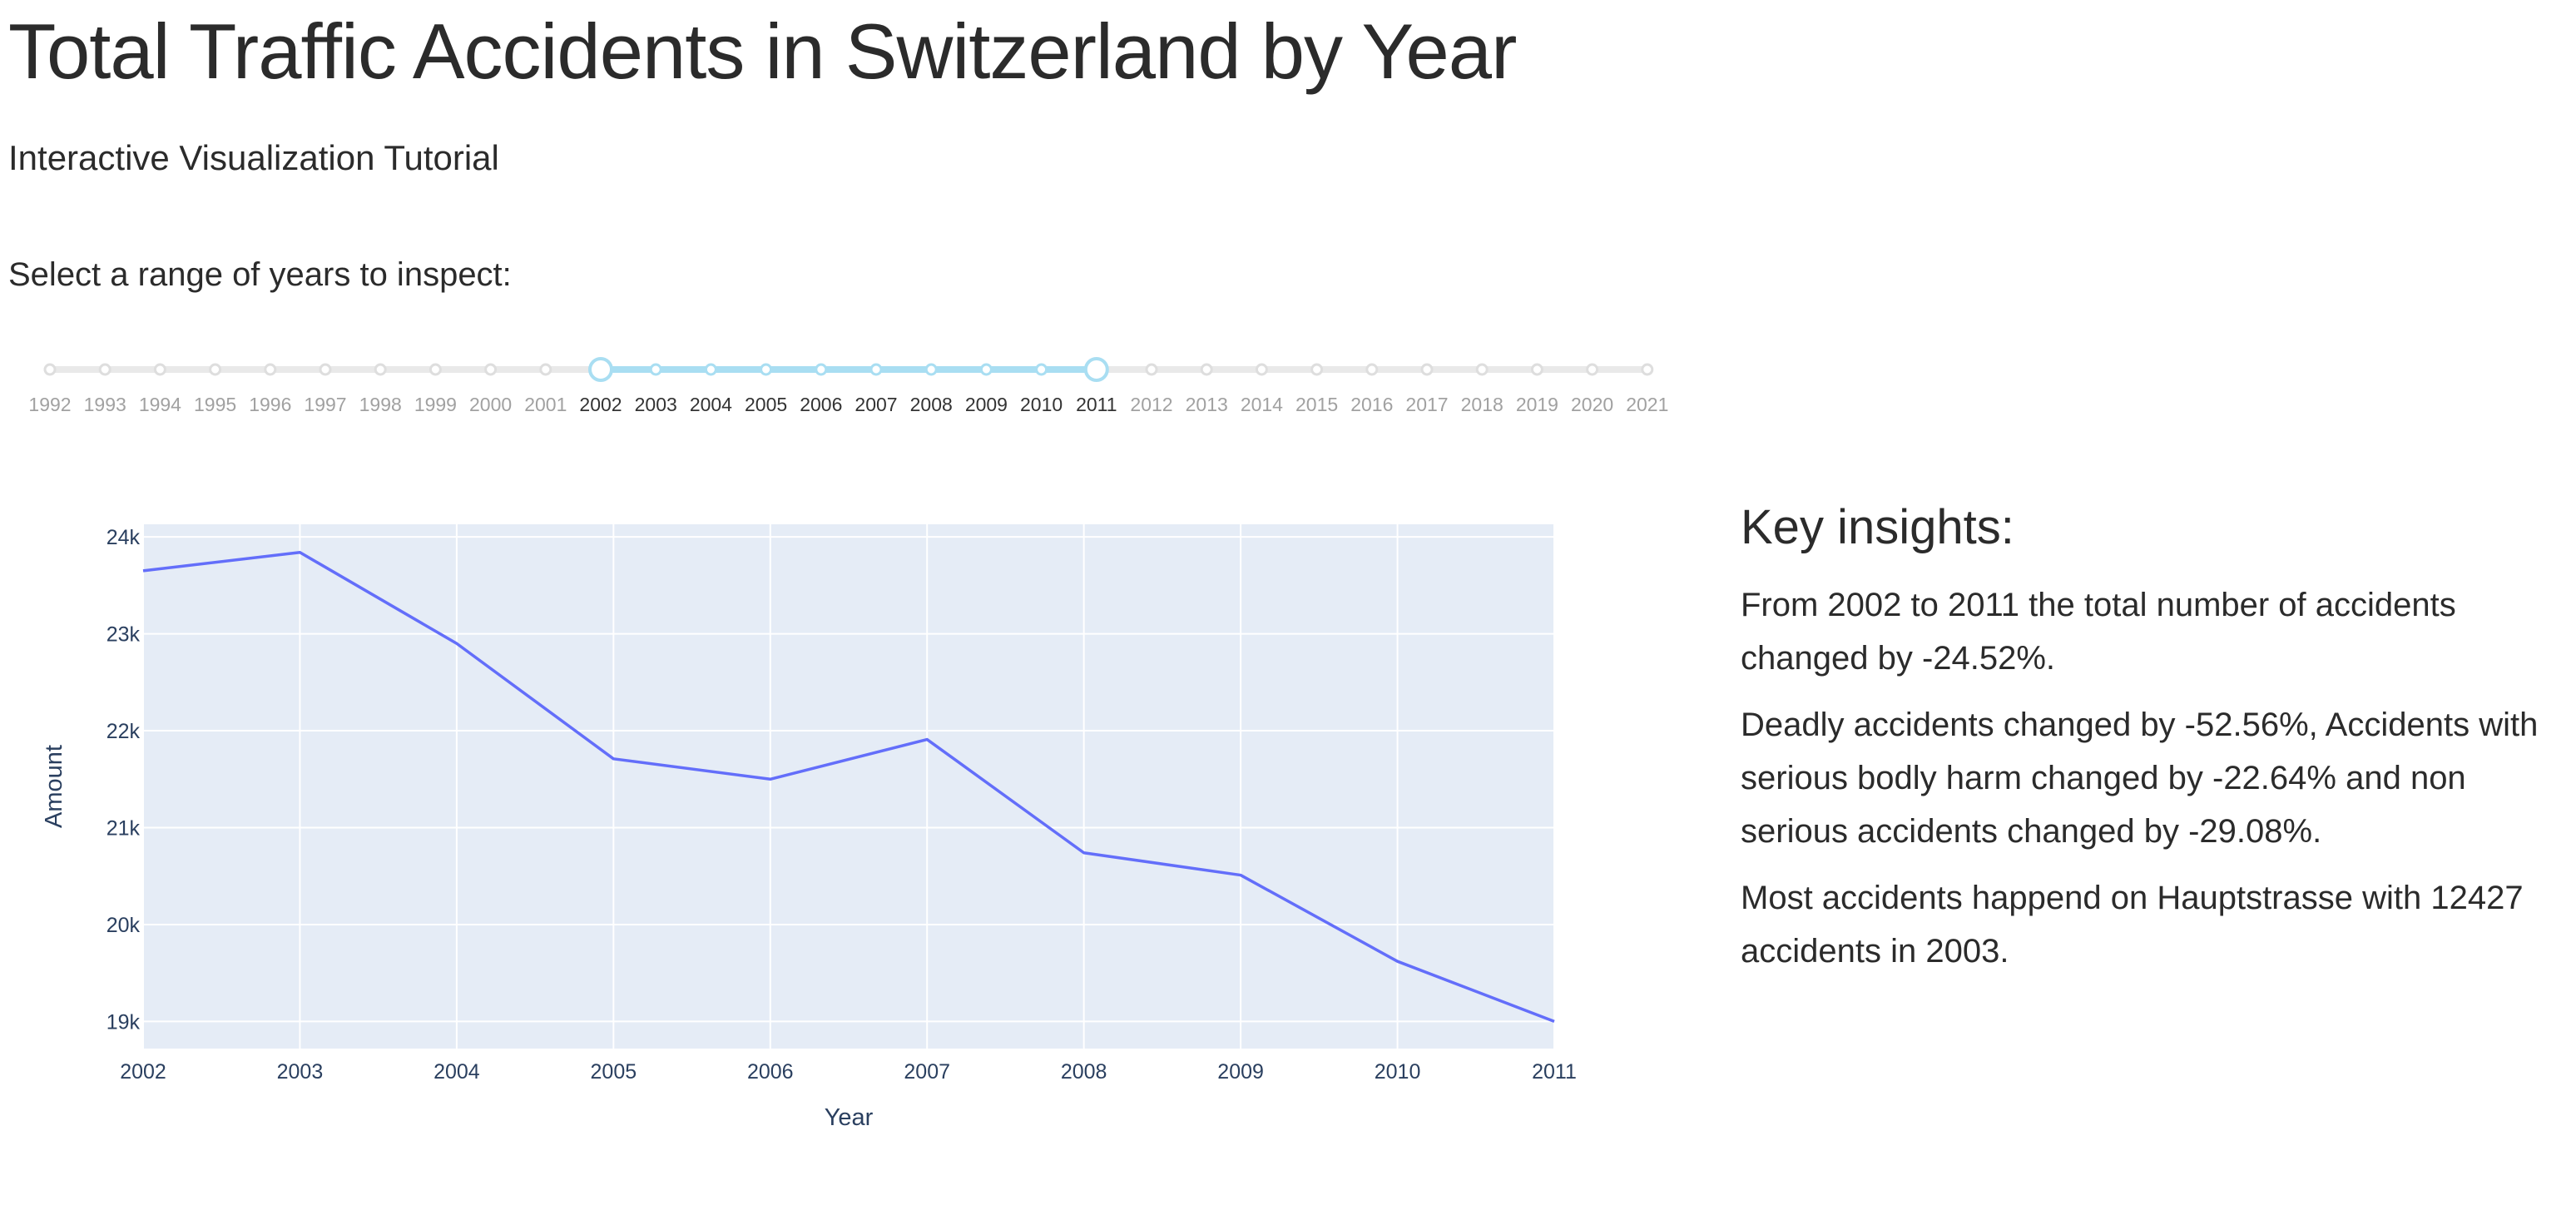 Image resolution: width=2576 pixels, height=1230 pixels. What do you see at coordinates (1206, 369) in the screenshot?
I see `slider-dot-2013` at bounding box center [1206, 369].